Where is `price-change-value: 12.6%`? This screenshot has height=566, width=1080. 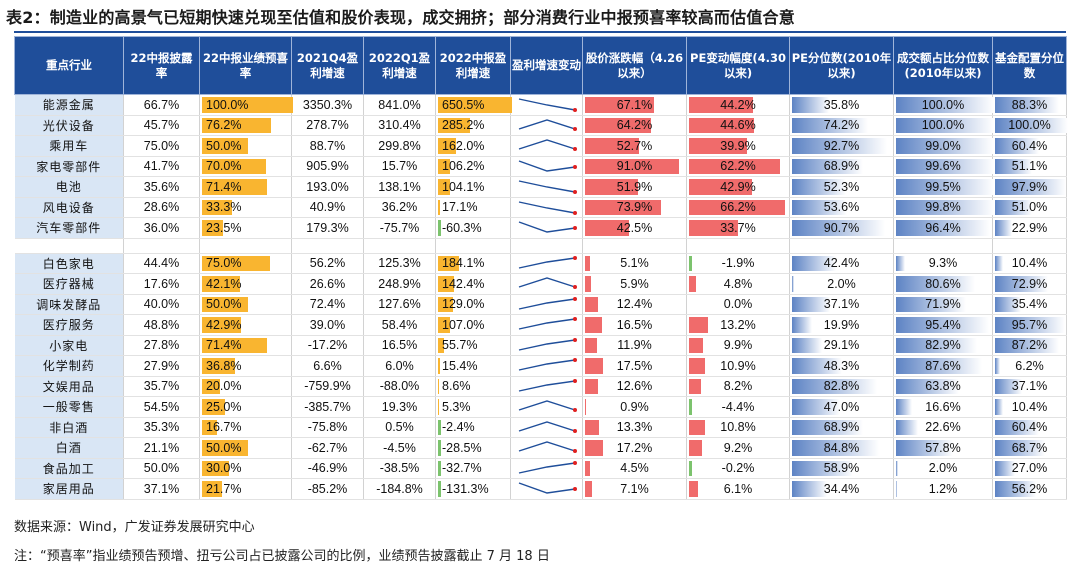 price-change-value: 12.6% is located at coordinates (634, 386).